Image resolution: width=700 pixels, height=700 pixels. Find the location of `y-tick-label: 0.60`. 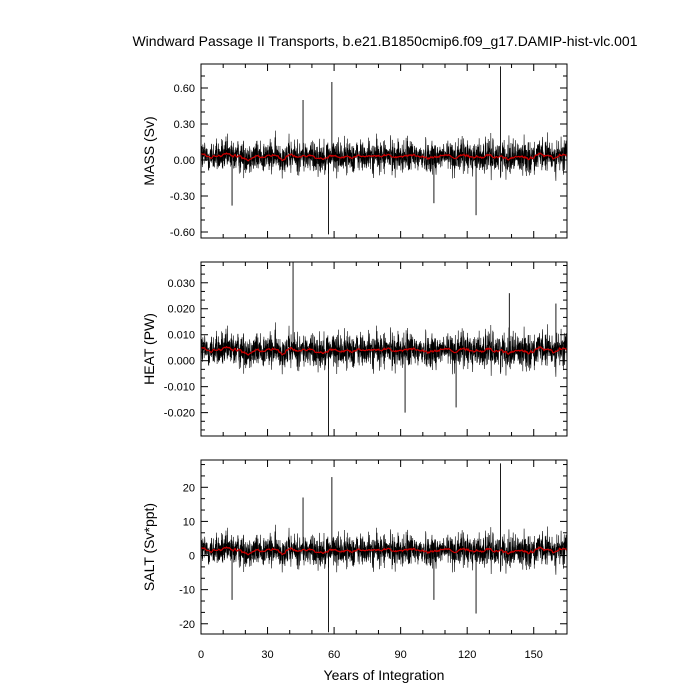

y-tick-label: 0.60 is located at coordinates (184, 89).